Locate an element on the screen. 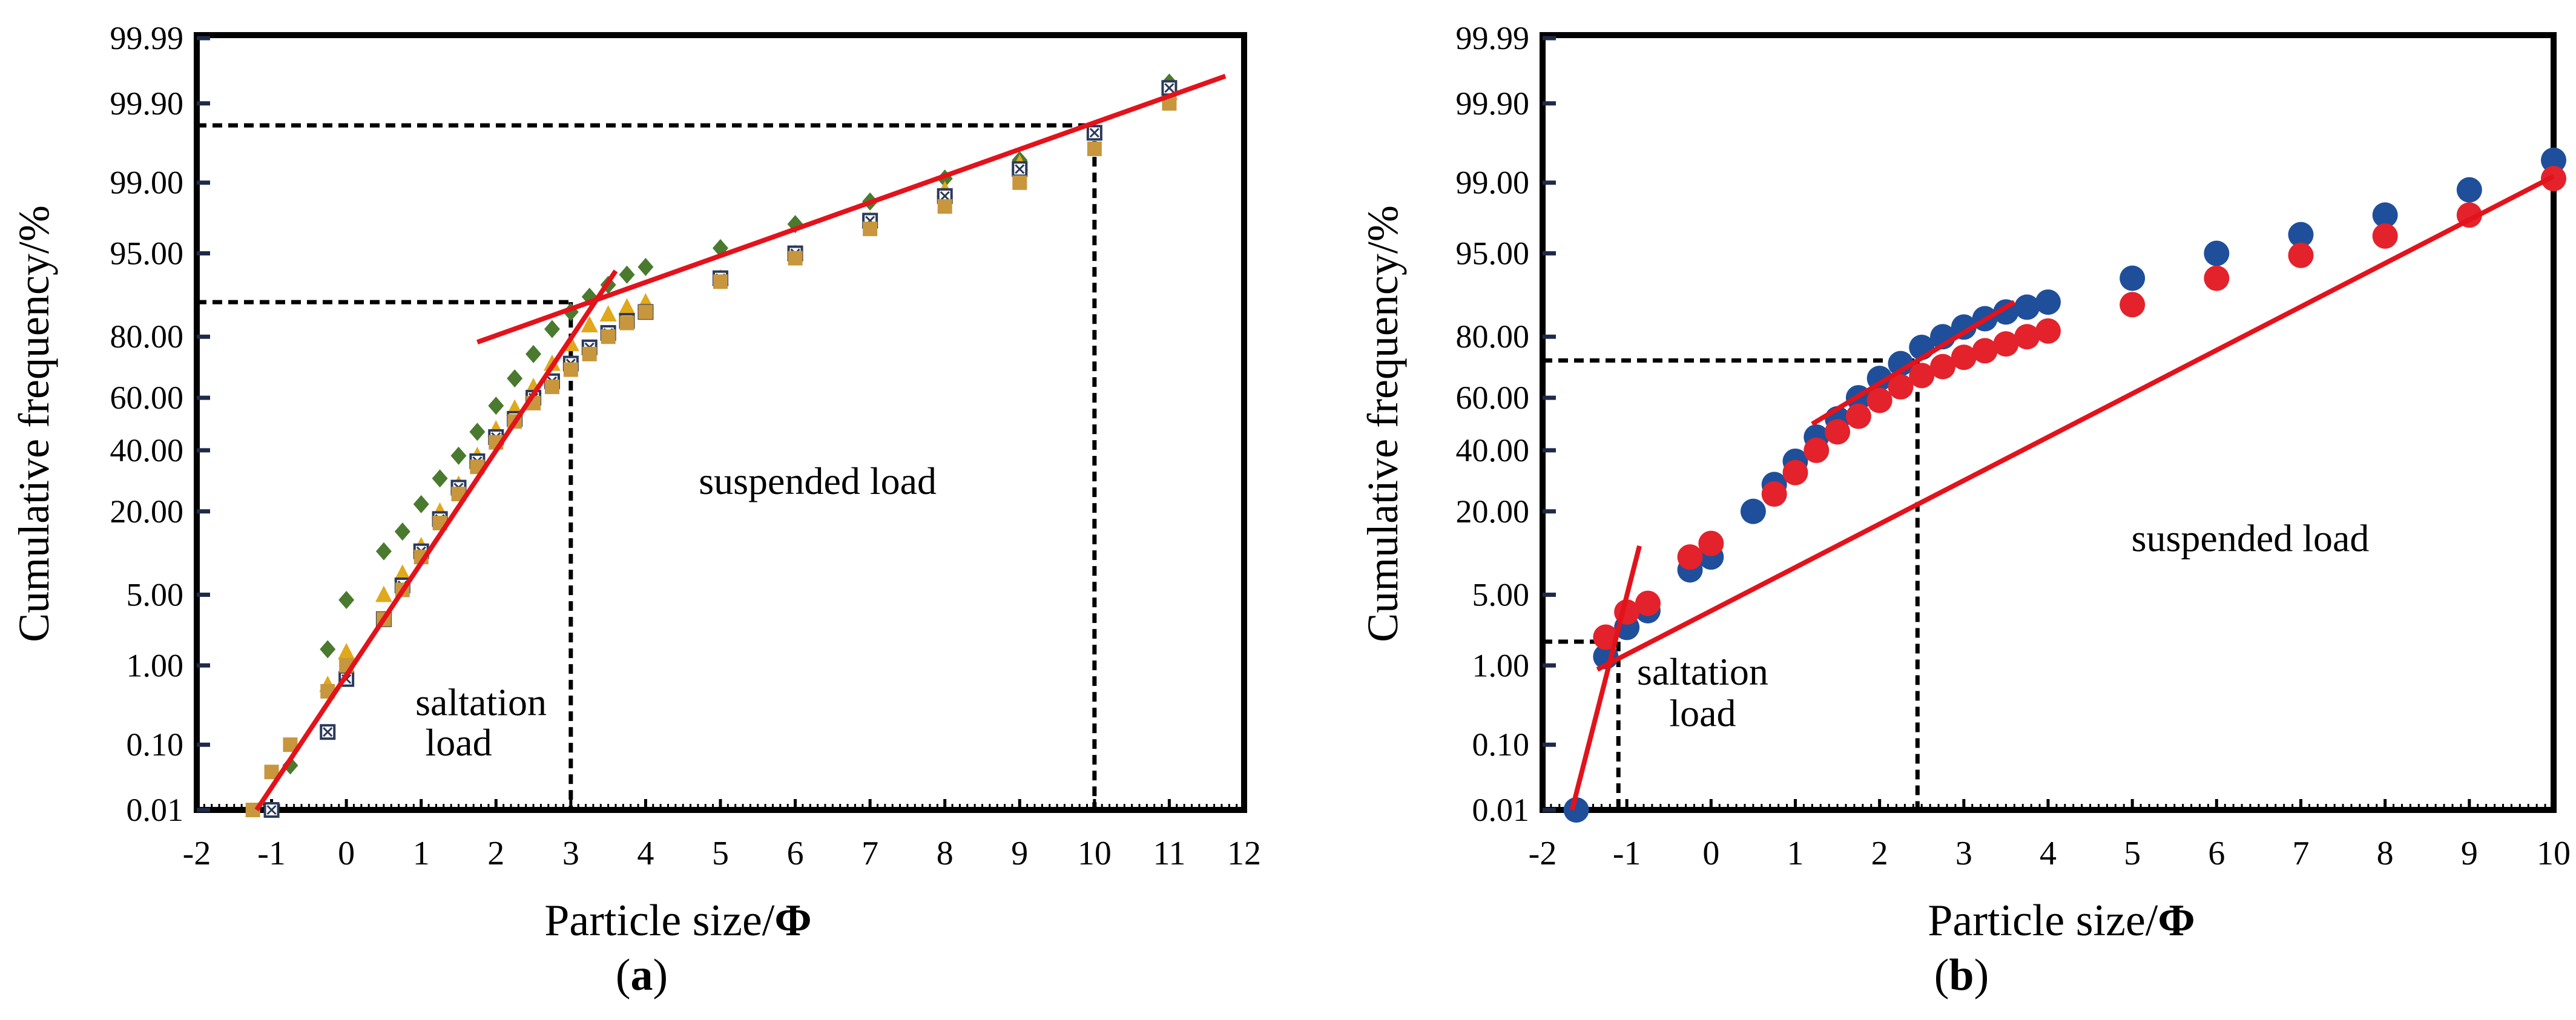 Image resolution: width=2576 pixels, height=1020 pixels. x-axis-label: Particle size/Φ is located at coordinates (2061, 921).